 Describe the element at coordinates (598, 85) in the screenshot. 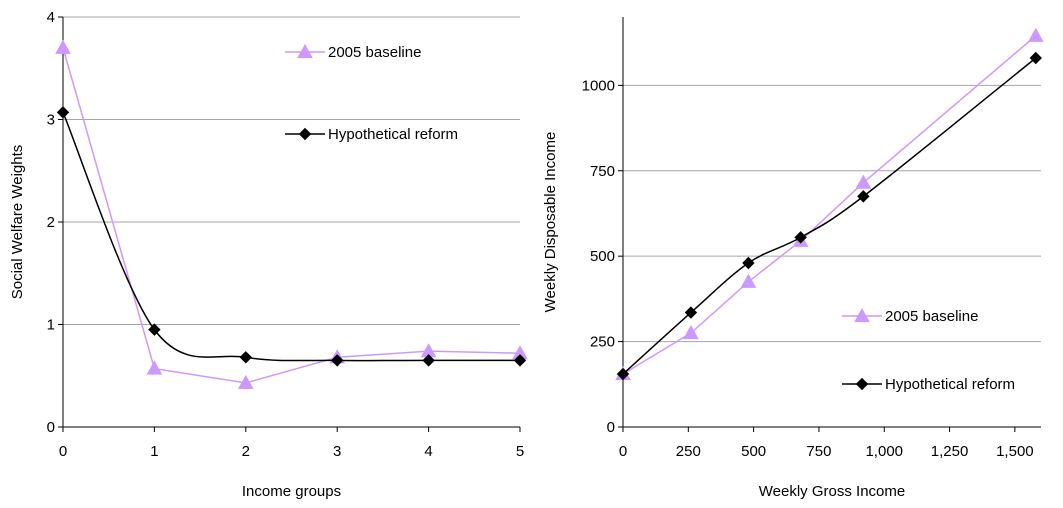

I see `y-tick-label: 1000` at that location.